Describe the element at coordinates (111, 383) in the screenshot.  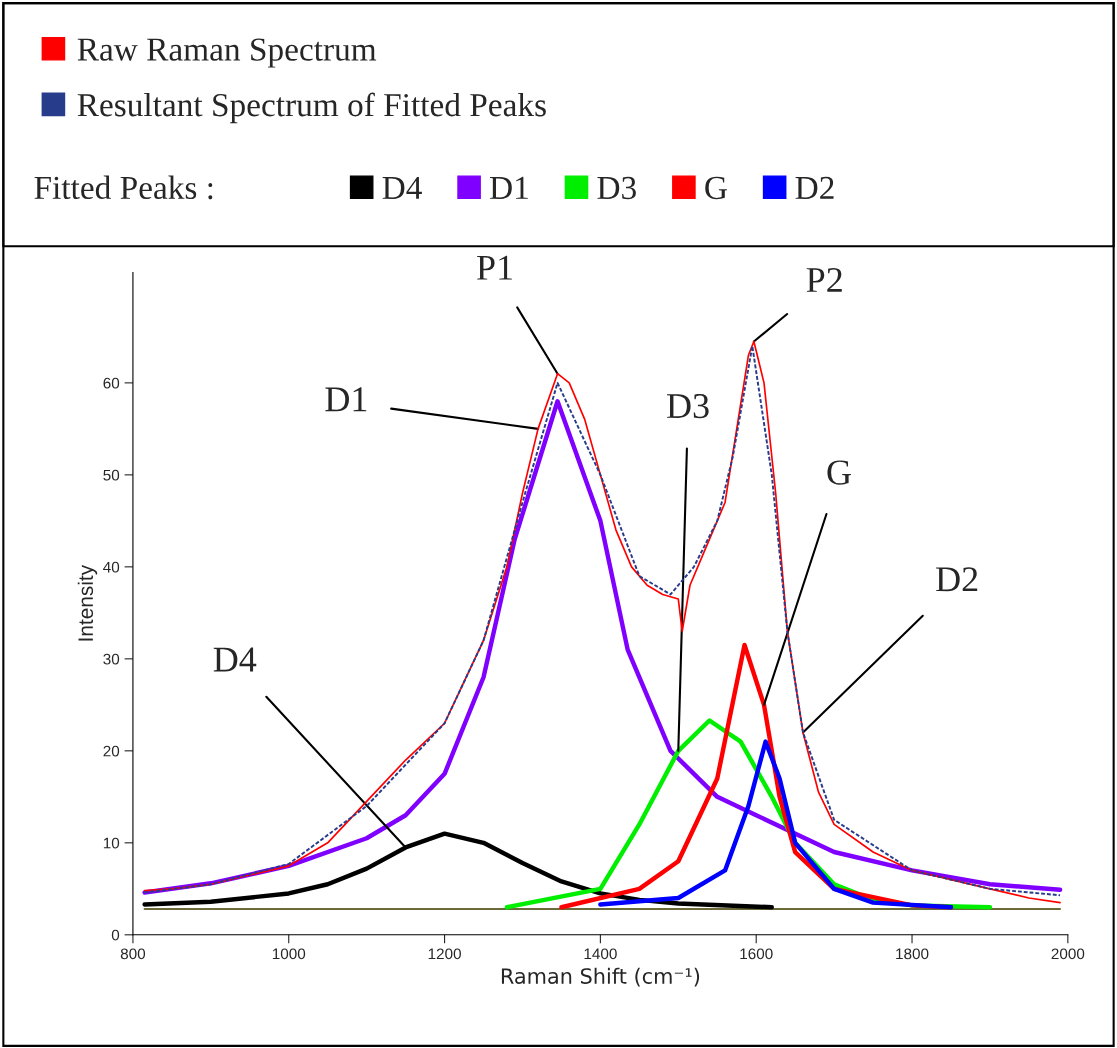
I see `y-tick-label: 60` at that location.